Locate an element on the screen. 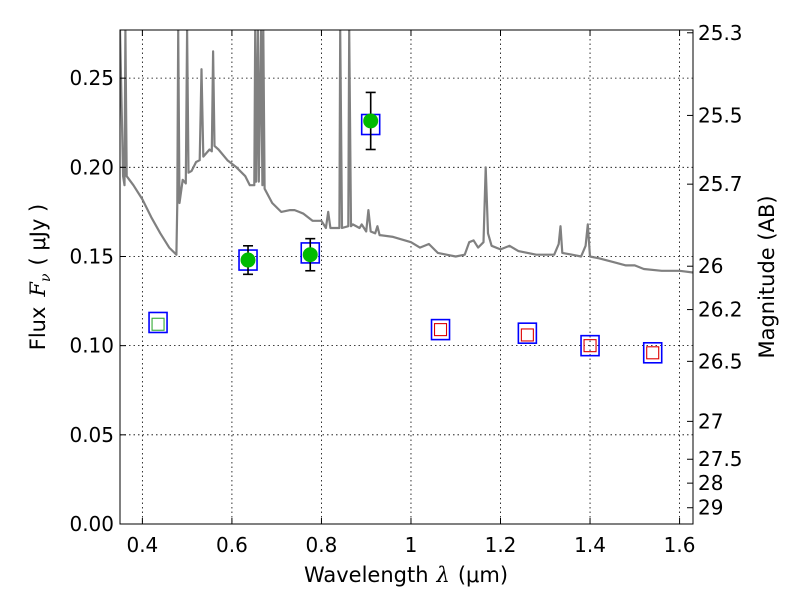  magnitude-tick-label: 27.5 is located at coordinates (720, 459).